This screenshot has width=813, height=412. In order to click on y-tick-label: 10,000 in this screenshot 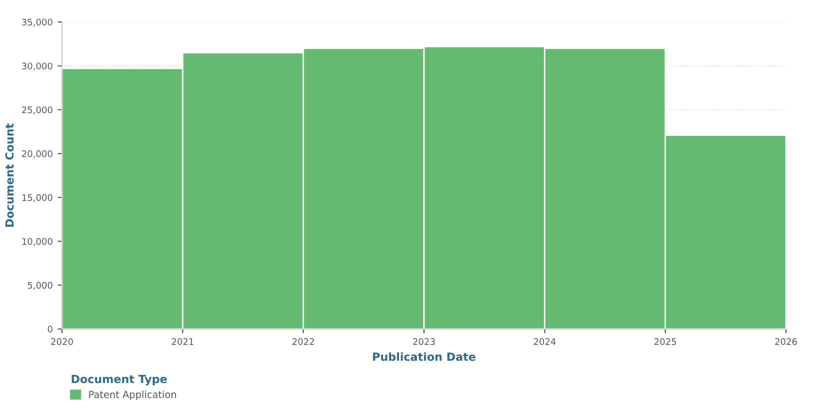, I will do `click(37, 242)`.